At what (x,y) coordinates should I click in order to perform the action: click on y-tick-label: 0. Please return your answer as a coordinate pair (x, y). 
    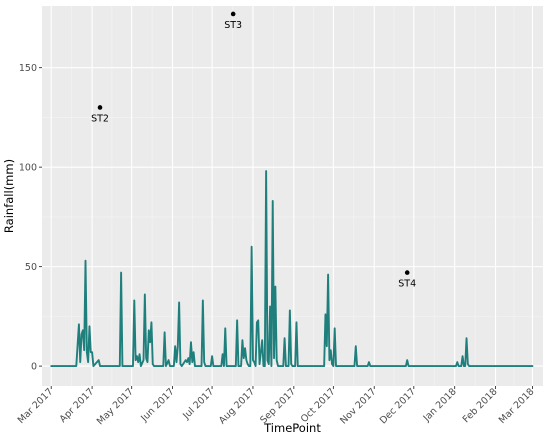
    Looking at the image, I should click on (34, 366).